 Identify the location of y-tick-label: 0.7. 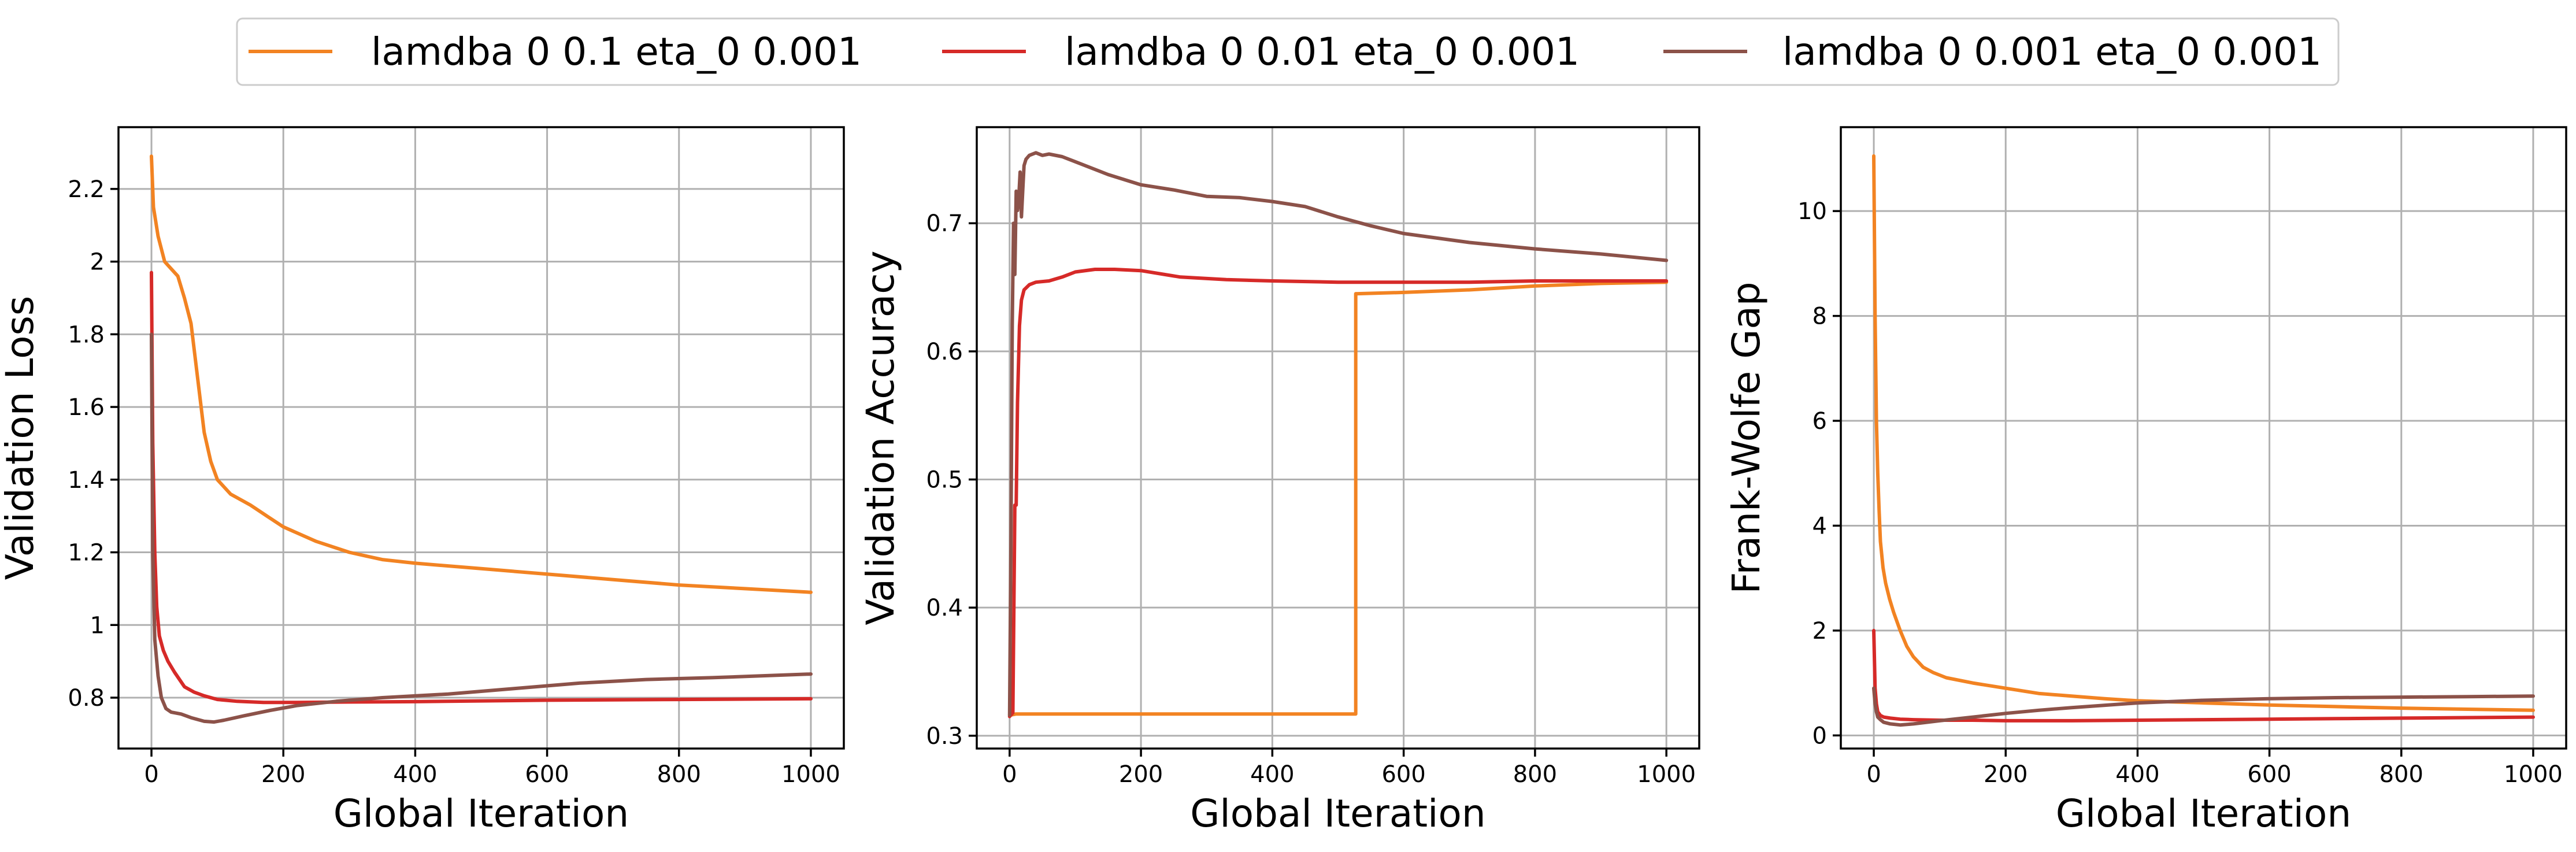
(944, 224).